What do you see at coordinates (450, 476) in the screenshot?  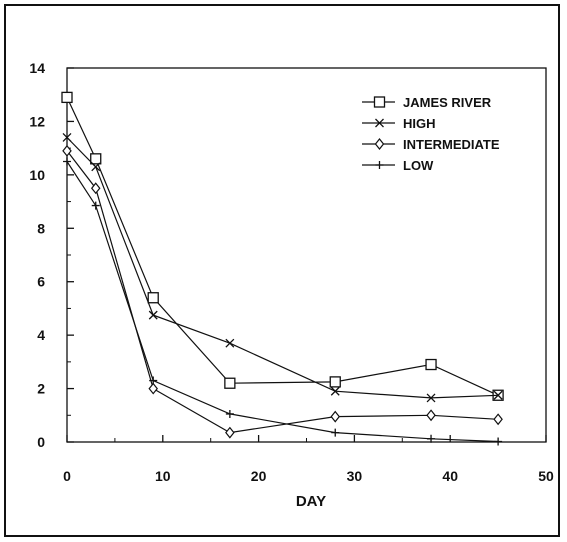 I see `x-tick-label: 40` at bounding box center [450, 476].